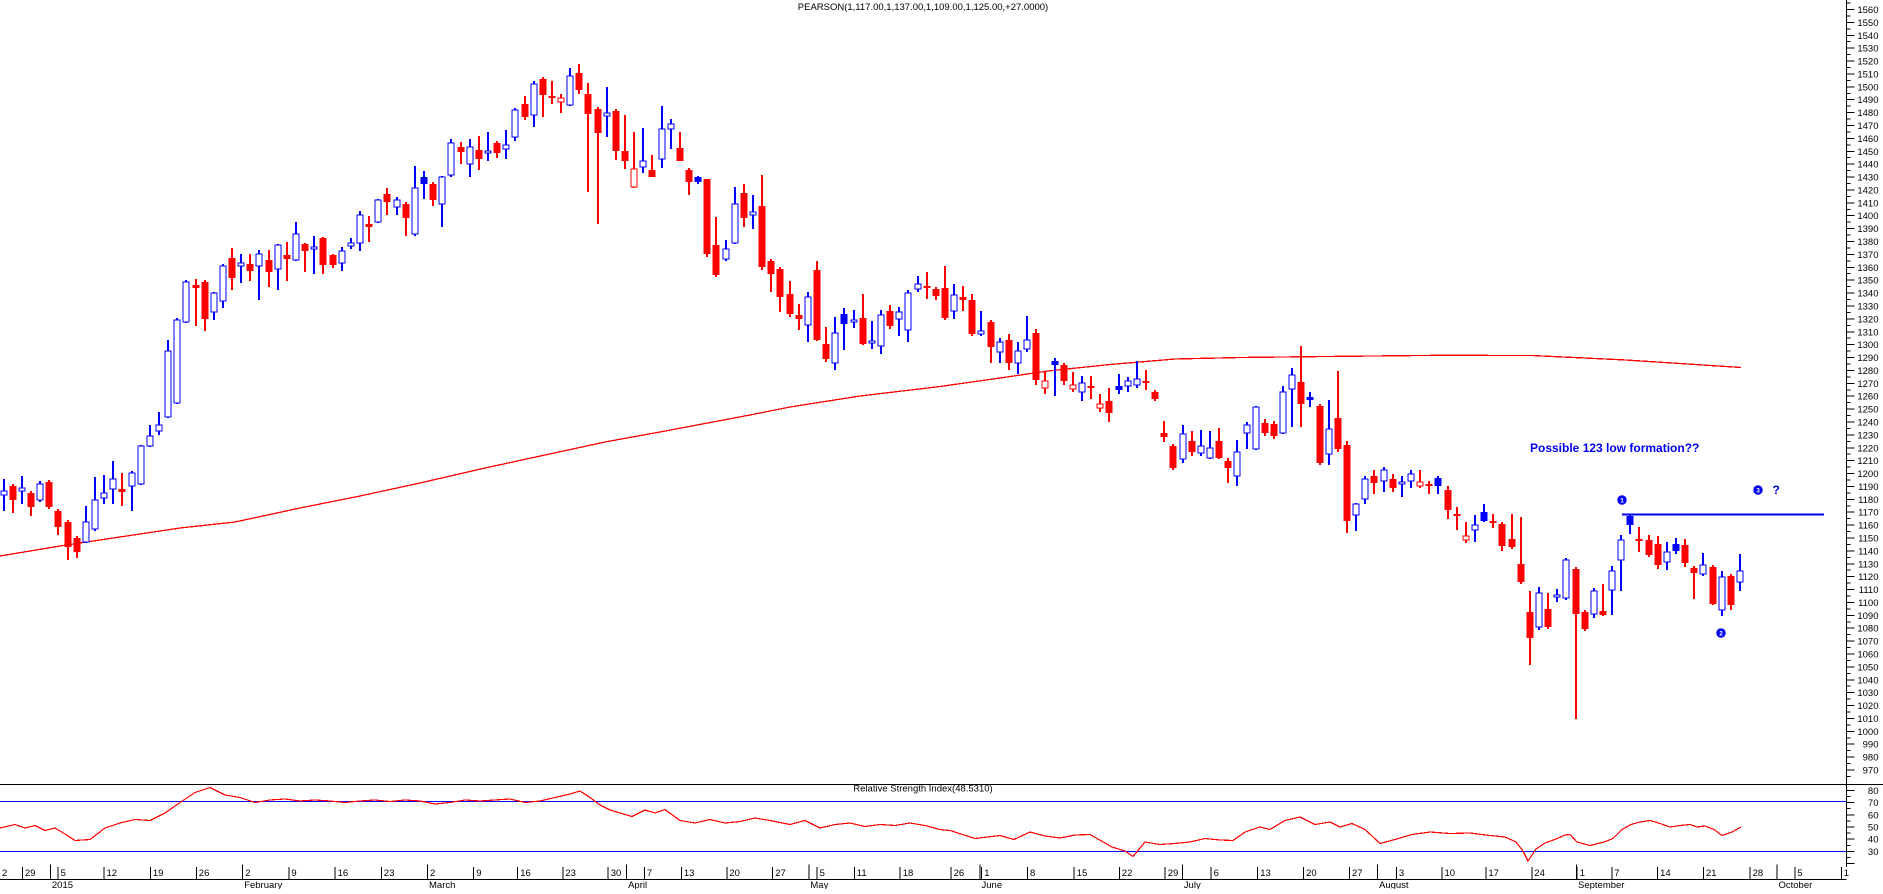 The image size is (1883, 894). Describe the element at coordinates (1868, 538) in the screenshot. I see `svg-text: 1150` at that location.